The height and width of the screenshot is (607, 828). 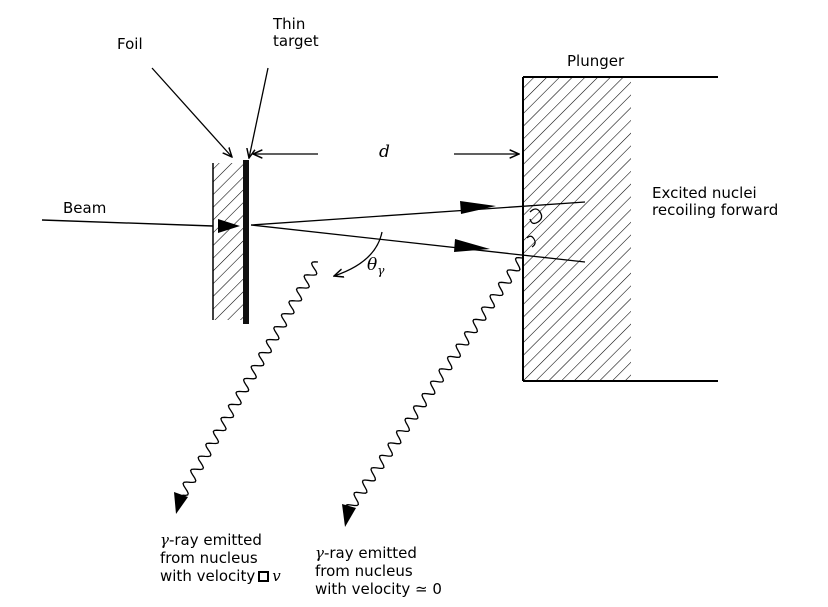 I want to click on distance-label: d, so click(x=384, y=152).